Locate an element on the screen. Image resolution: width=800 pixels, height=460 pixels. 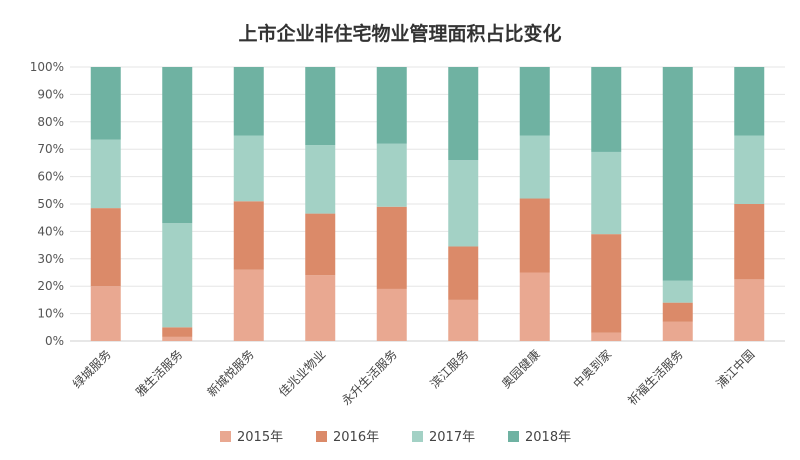
y-tick-label: 20% is located at coordinates (50, 286).